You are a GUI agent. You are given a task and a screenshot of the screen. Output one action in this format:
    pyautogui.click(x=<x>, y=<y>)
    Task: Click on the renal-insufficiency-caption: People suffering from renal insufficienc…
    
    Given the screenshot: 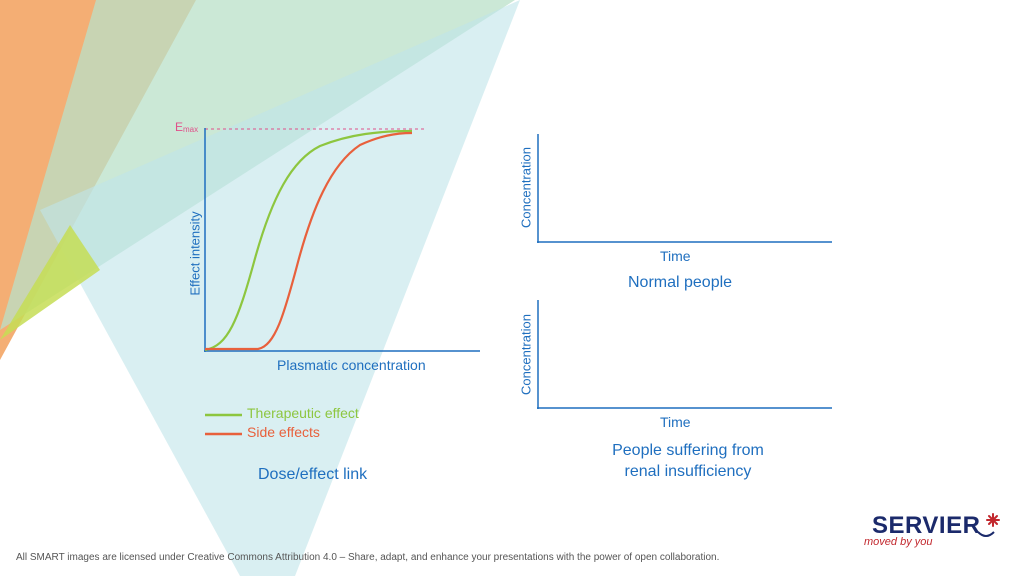 What is the action you would take?
    pyautogui.click(x=688, y=461)
    